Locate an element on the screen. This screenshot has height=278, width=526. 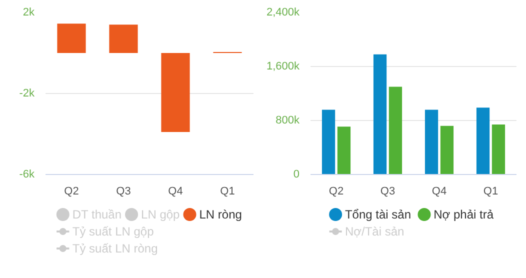
y-tick-label: -2k is located at coordinates (27, 94).